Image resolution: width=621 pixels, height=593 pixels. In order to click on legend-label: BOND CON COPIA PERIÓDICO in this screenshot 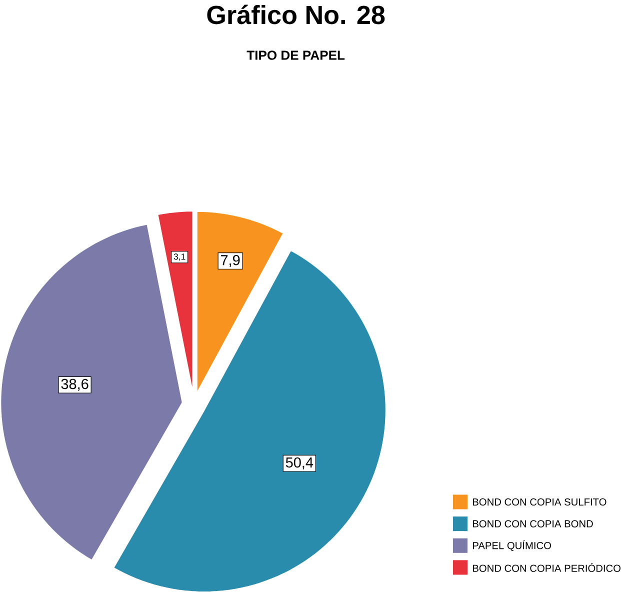, I will do `click(547, 567)`.